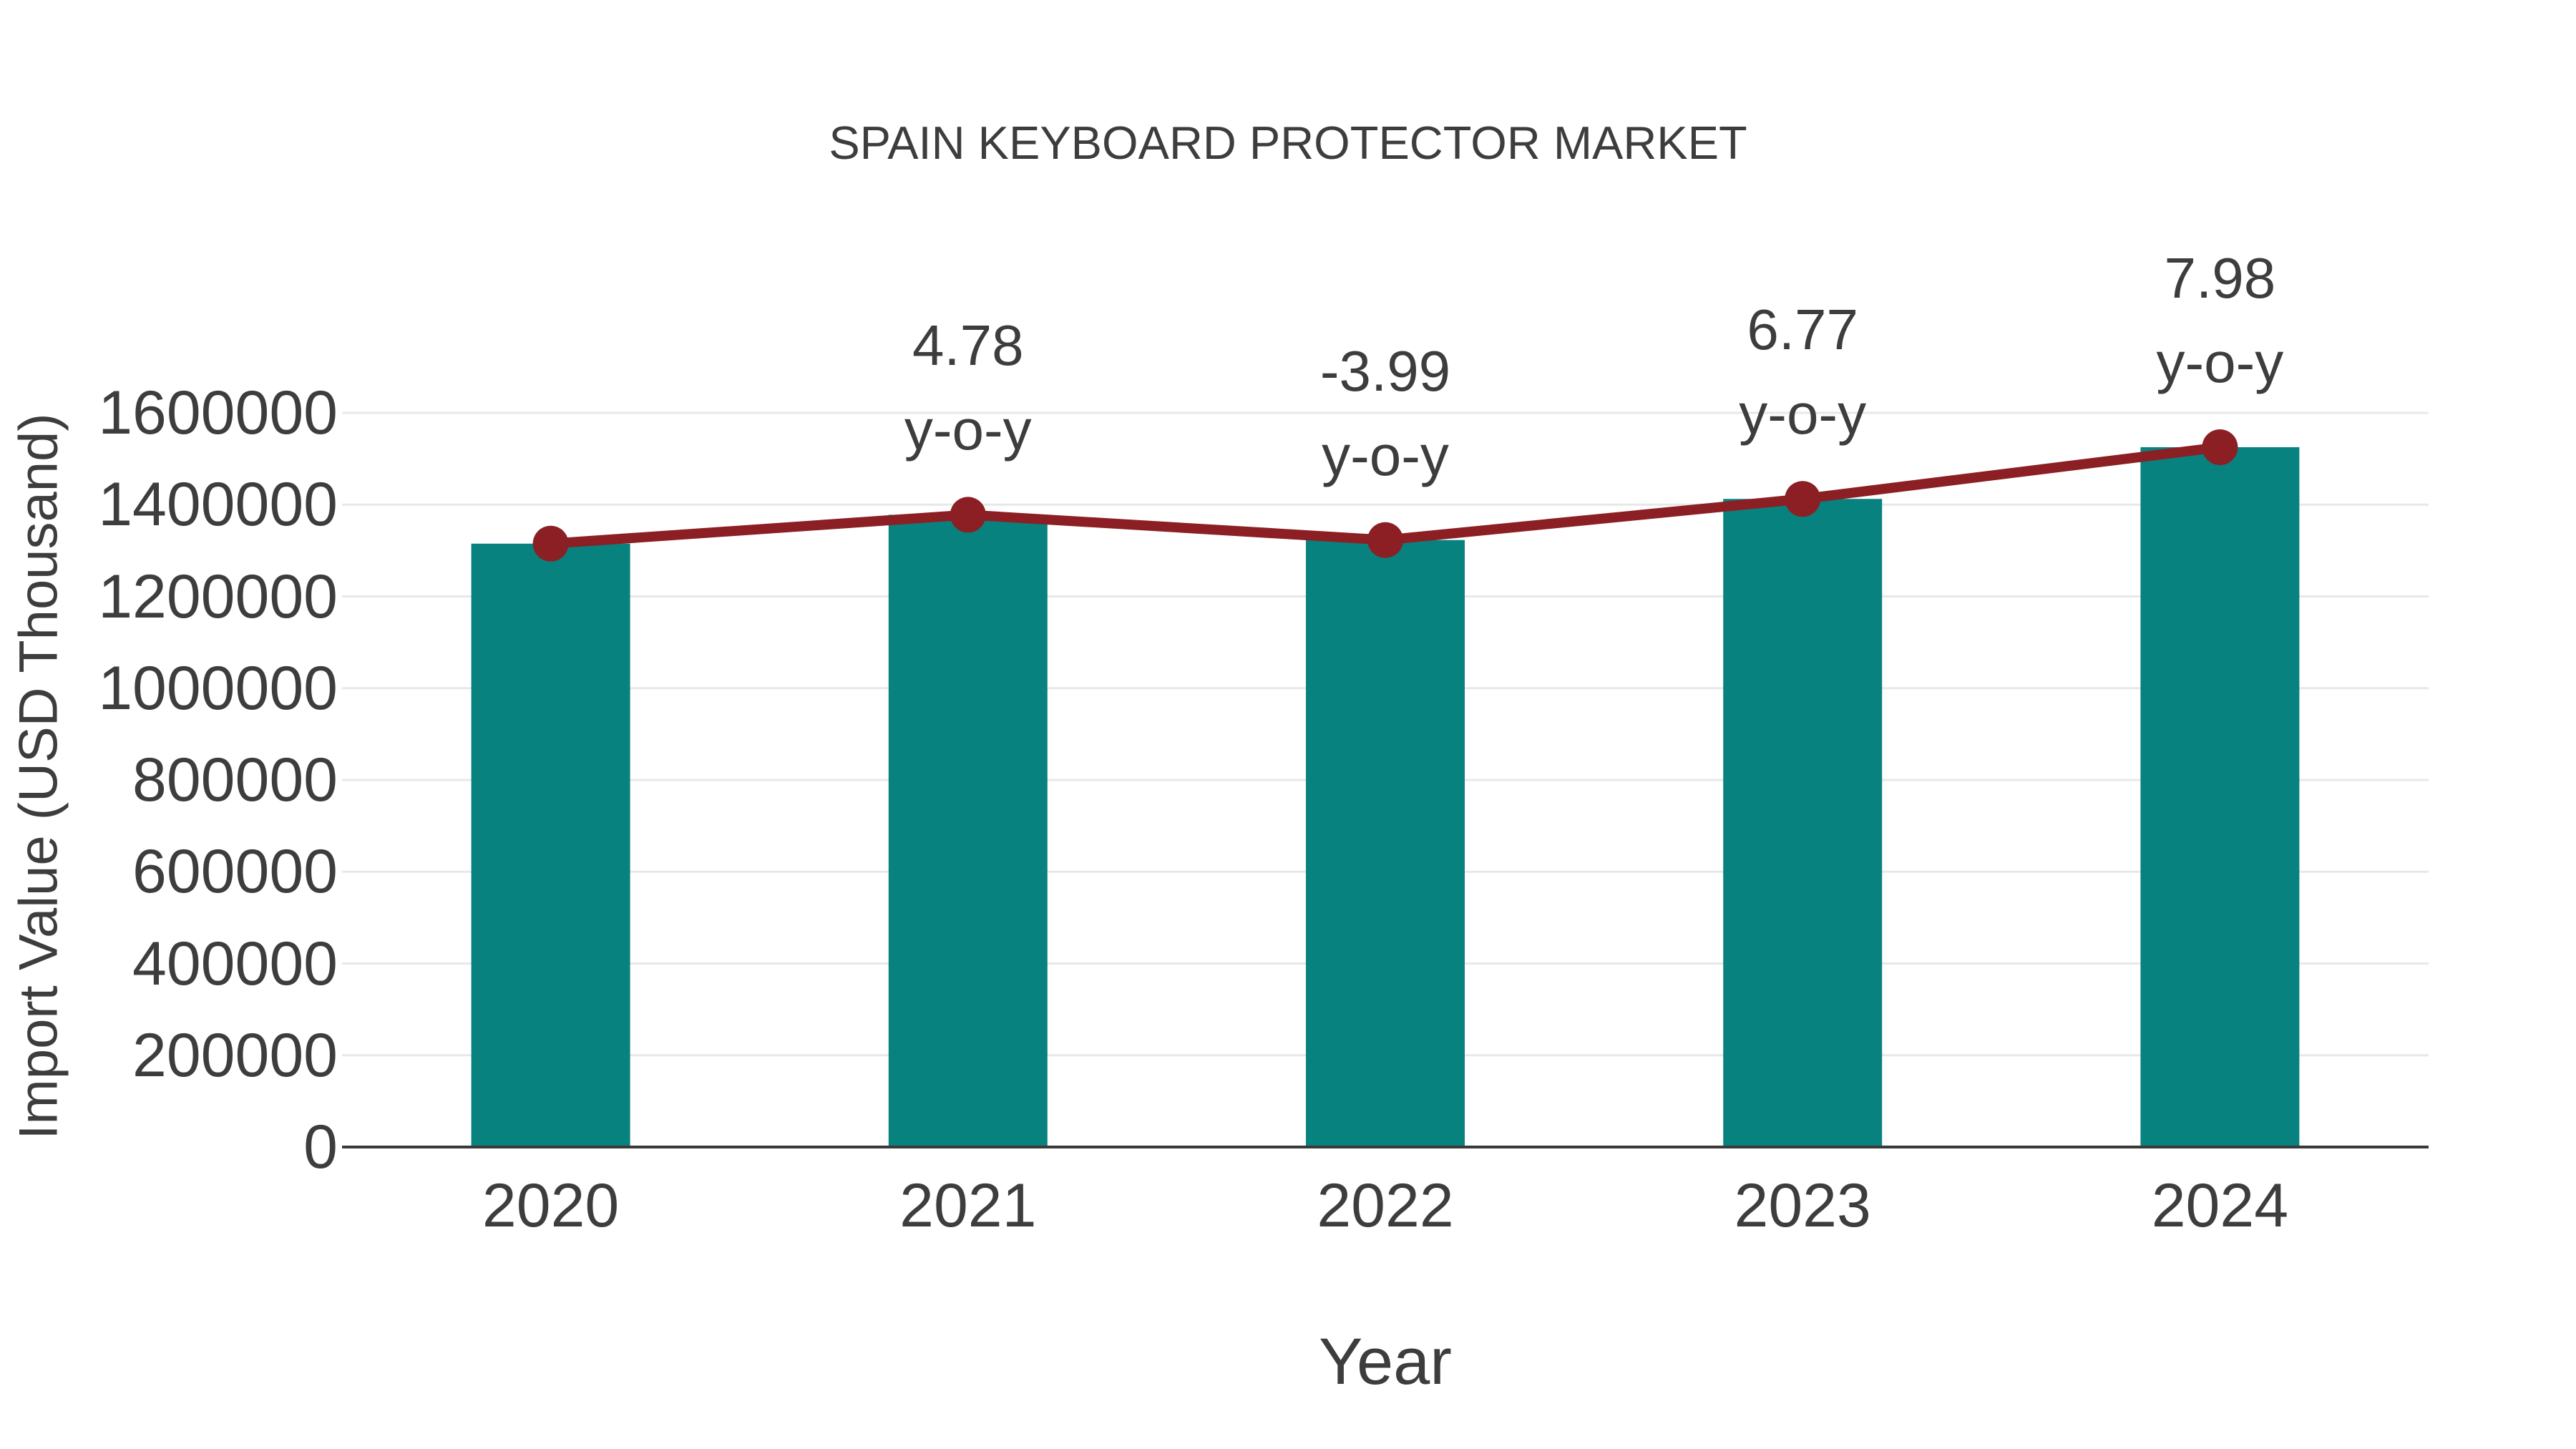 The image size is (2576, 1449). I want to click on y-tick-label-600000: 600000, so click(235, 872).